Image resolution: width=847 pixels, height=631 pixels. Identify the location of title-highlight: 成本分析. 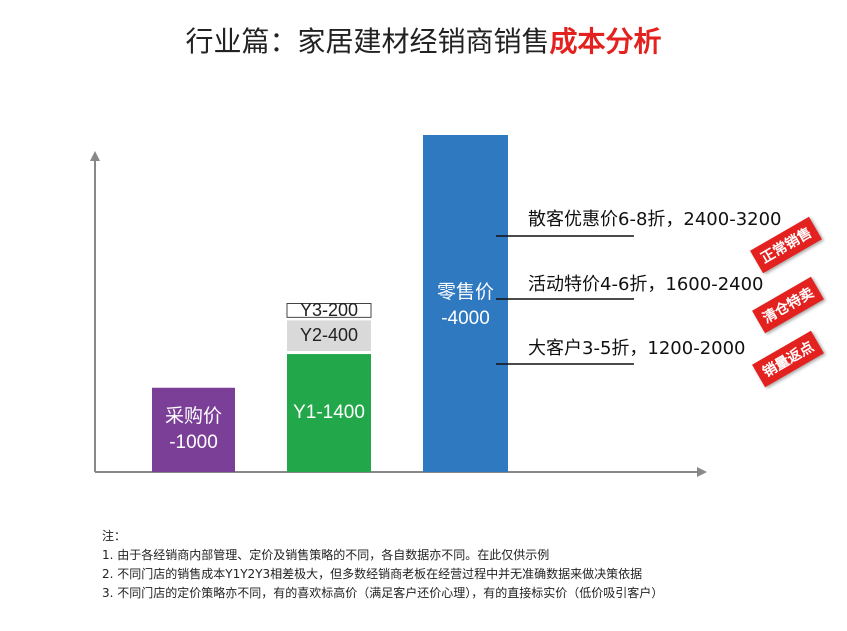
(605, 41).